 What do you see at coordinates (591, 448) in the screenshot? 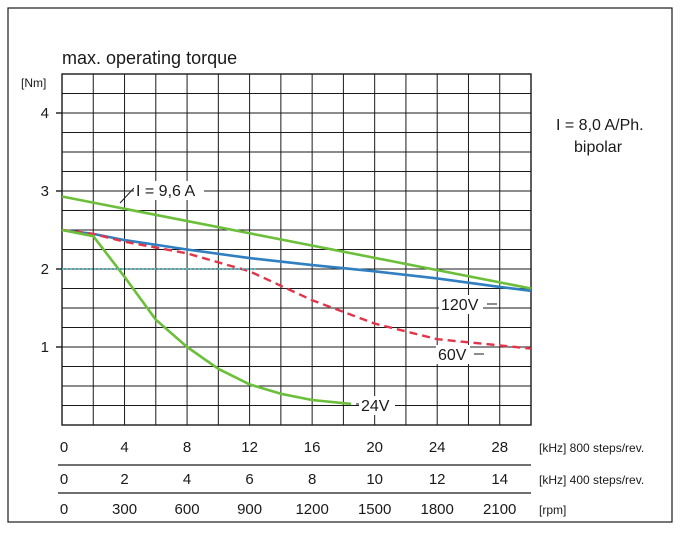
I see `x-axis-unit: [kHz] 800 steps/rev.` at bounding box center [591, 448].